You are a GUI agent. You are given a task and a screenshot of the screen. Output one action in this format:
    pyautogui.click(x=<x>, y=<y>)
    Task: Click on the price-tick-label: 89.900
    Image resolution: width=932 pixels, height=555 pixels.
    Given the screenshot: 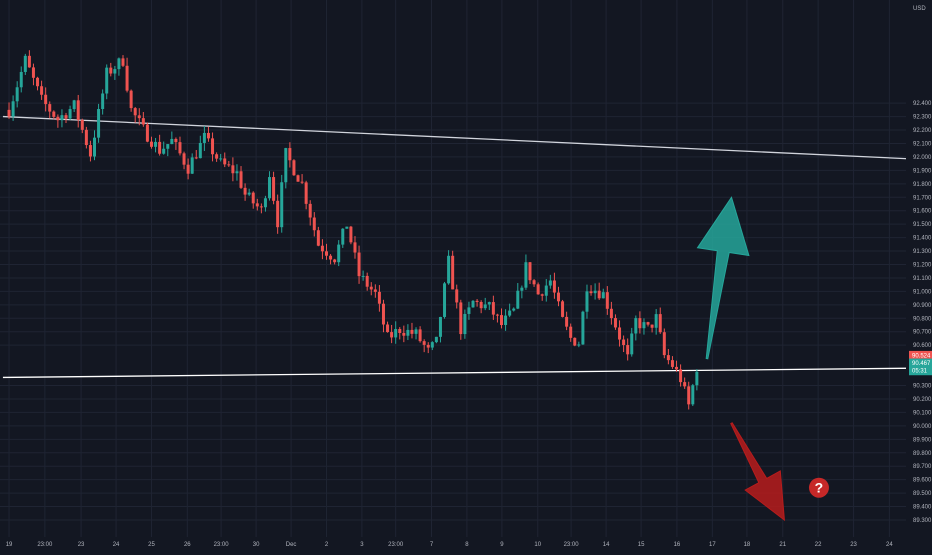 What is the action you would take?
    pyautogui.click(x=922, y=440)
    